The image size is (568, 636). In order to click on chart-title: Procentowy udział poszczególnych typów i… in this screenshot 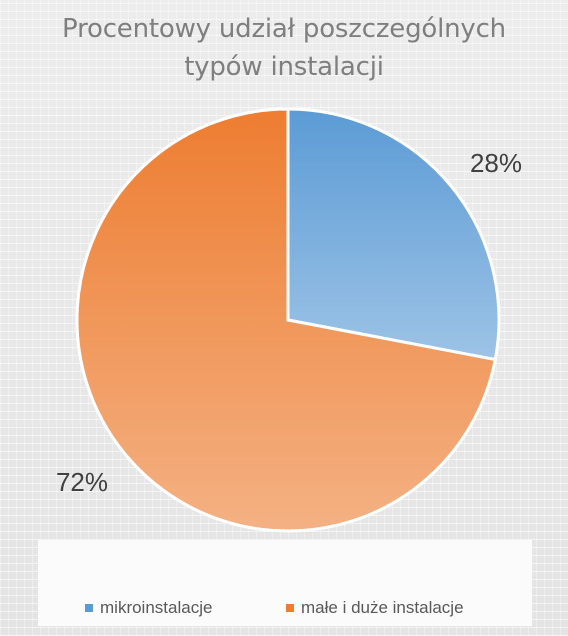, I will do `click(284, 48)`.